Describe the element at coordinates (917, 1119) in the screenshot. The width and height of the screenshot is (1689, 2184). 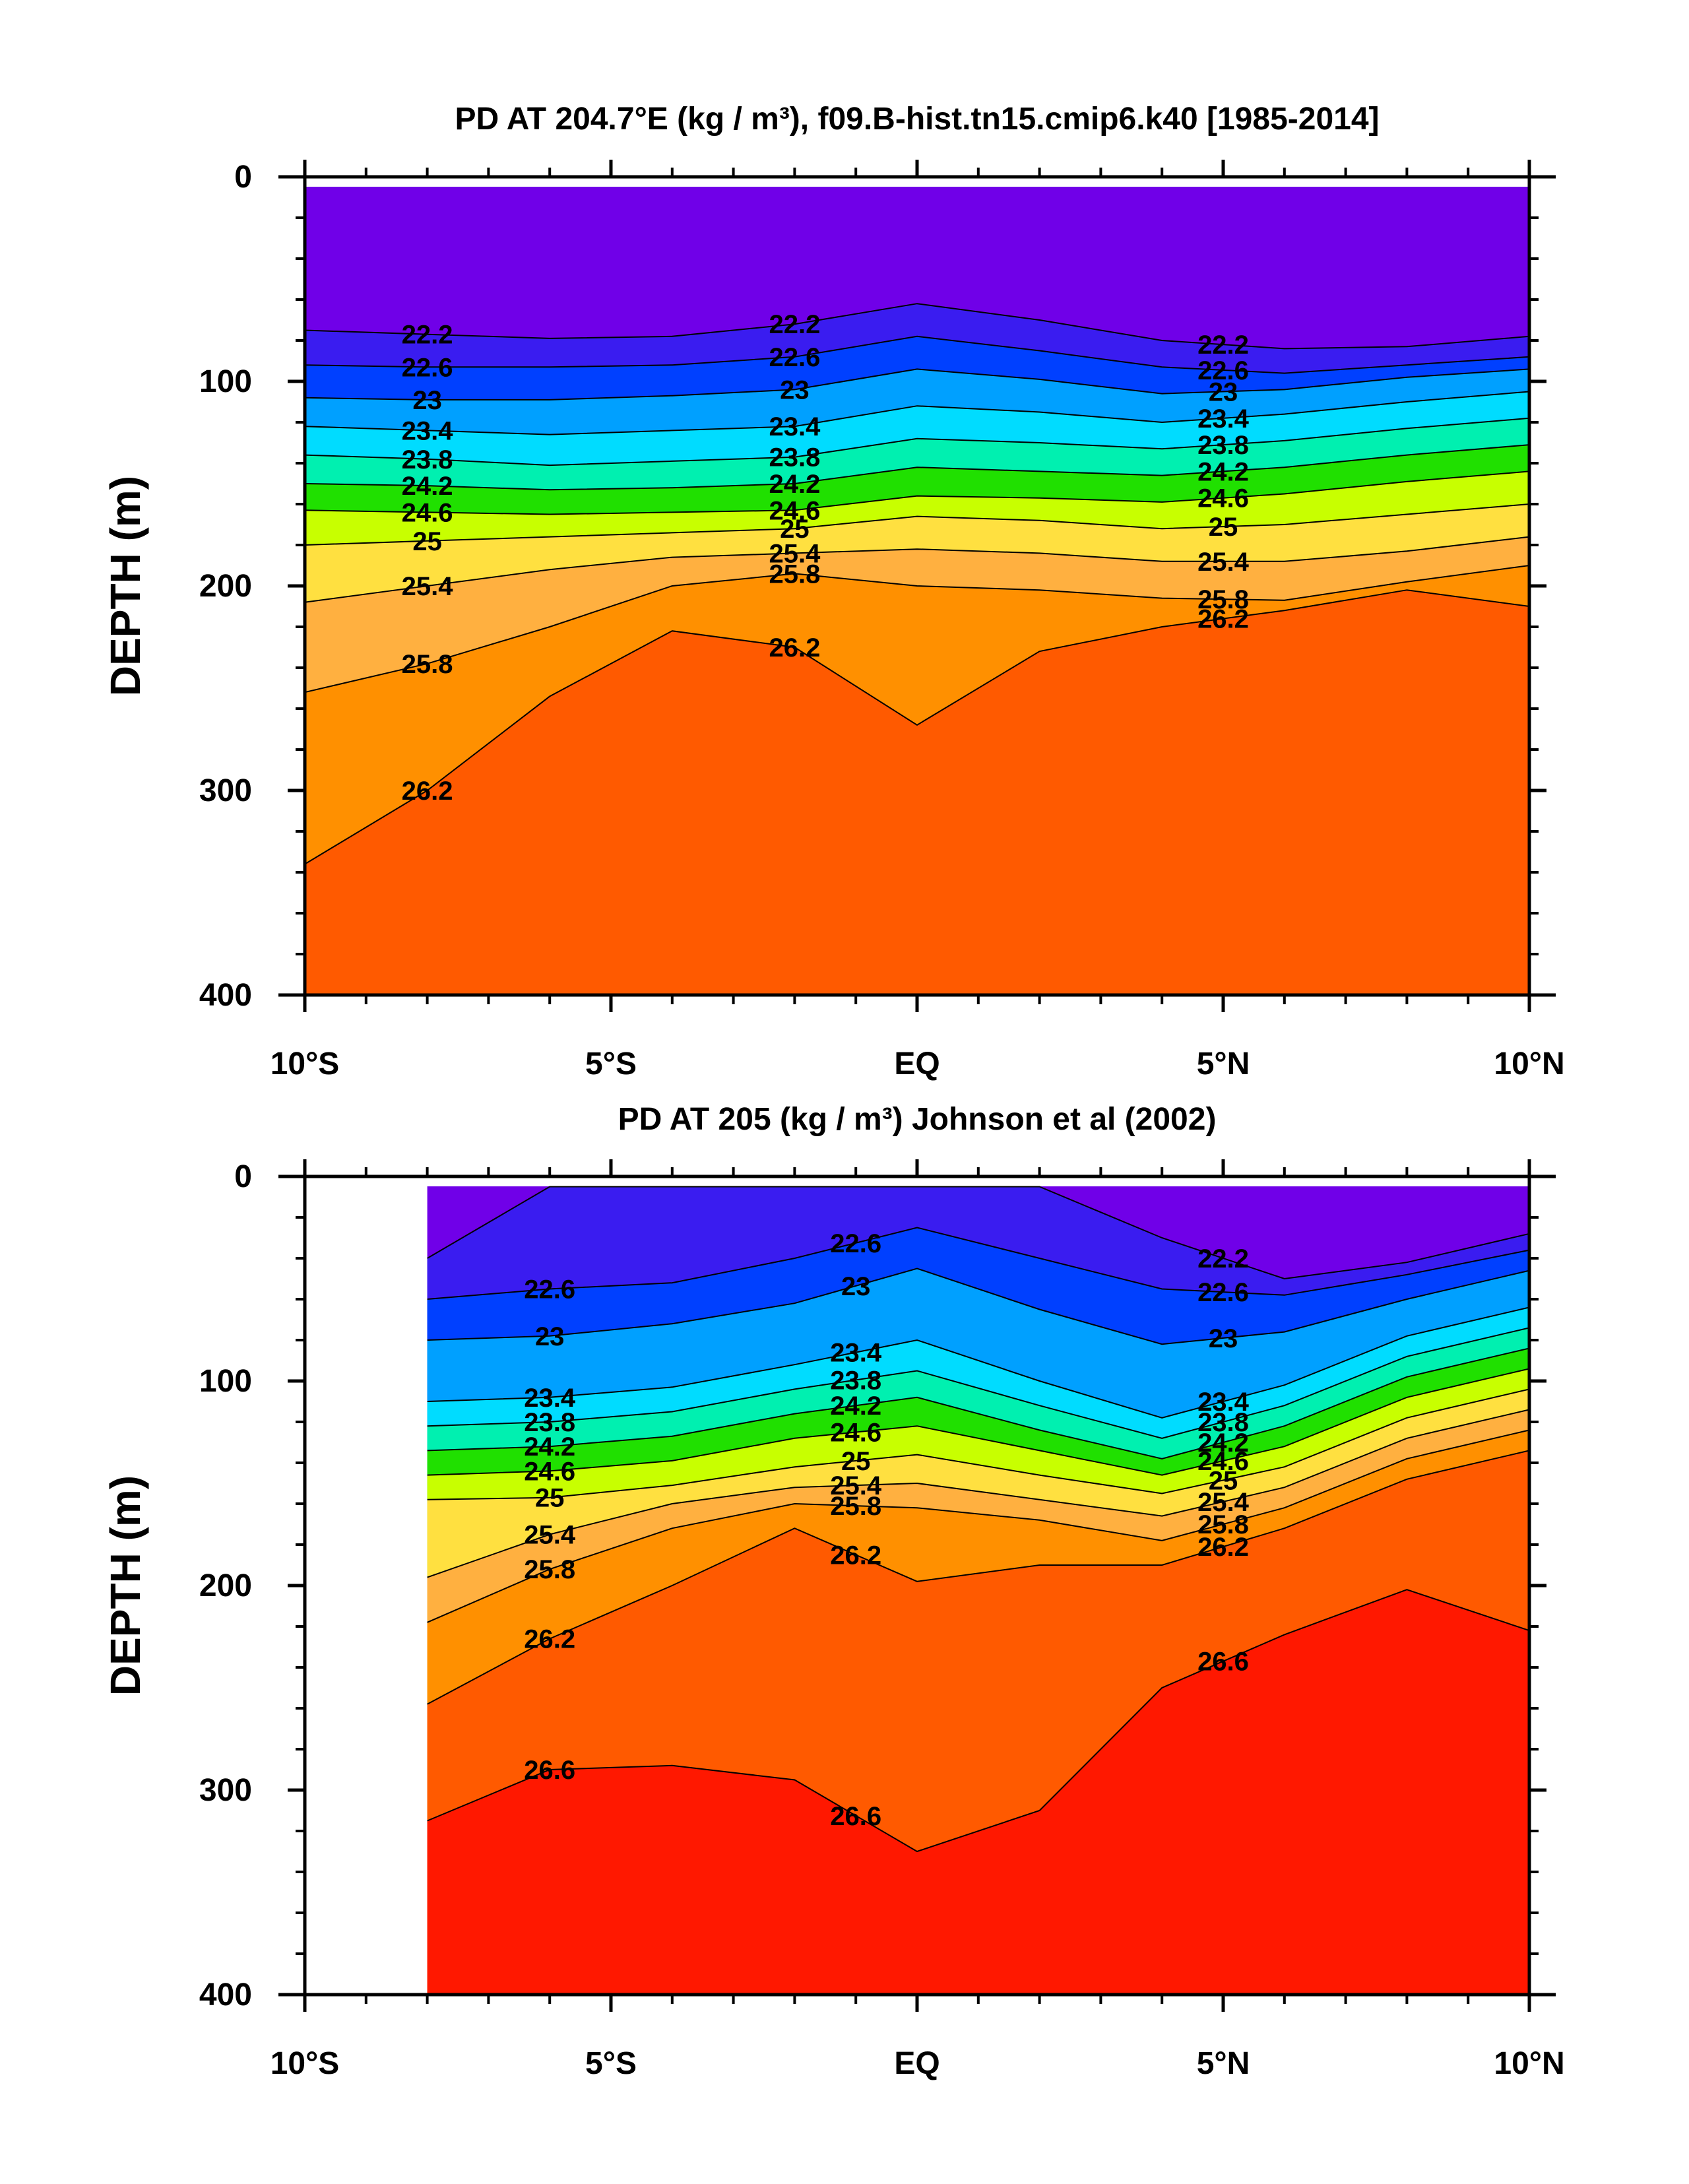
I see `panel-title: PD AT 205 (kg / m³) Johnson et al (2002)` at that location.